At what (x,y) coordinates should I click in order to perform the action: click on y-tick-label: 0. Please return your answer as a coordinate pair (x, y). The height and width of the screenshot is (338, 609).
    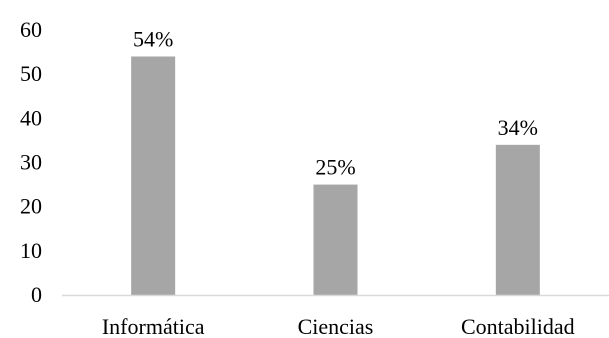
    Looking at the image, I should click on (36, 294).